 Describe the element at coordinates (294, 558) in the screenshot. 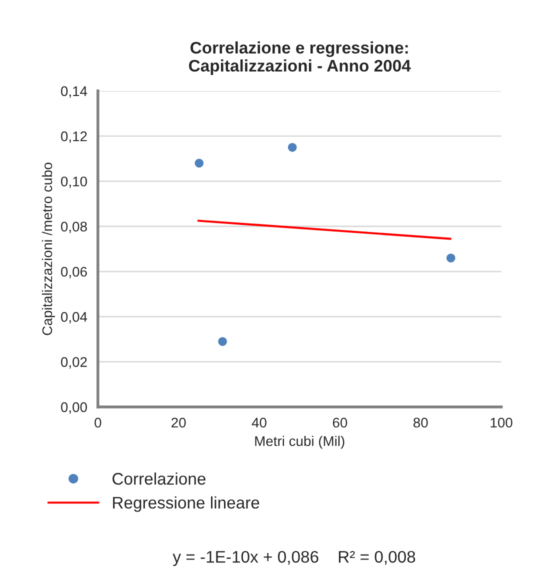

I see `text: y = -1E-10x + 0,086 R² = 0,008` at that location.